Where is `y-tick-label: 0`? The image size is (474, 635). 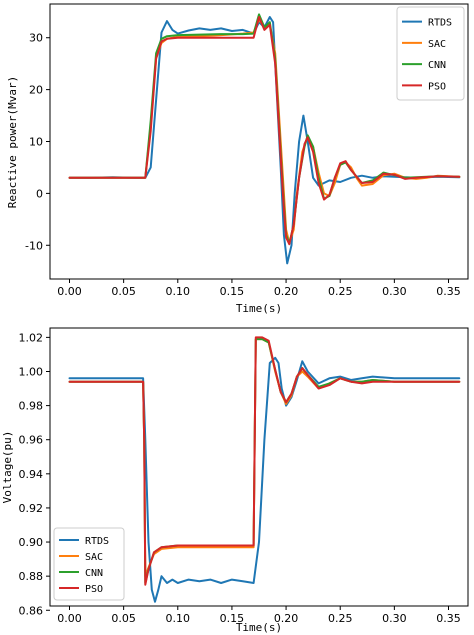
y-tick-label: 0 is located at coordinates (39, 193).